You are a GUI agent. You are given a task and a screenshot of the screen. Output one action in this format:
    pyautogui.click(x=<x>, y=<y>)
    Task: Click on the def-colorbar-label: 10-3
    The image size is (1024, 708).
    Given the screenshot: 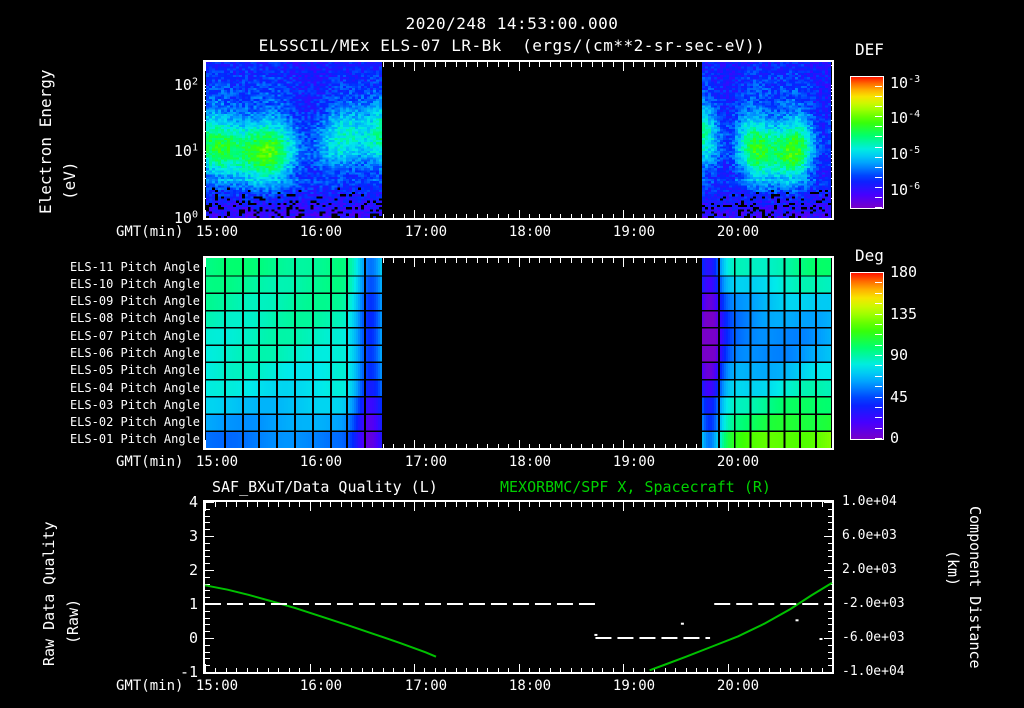 What is the action you would take?
    pyautogui.click(x=905, y=83)
    